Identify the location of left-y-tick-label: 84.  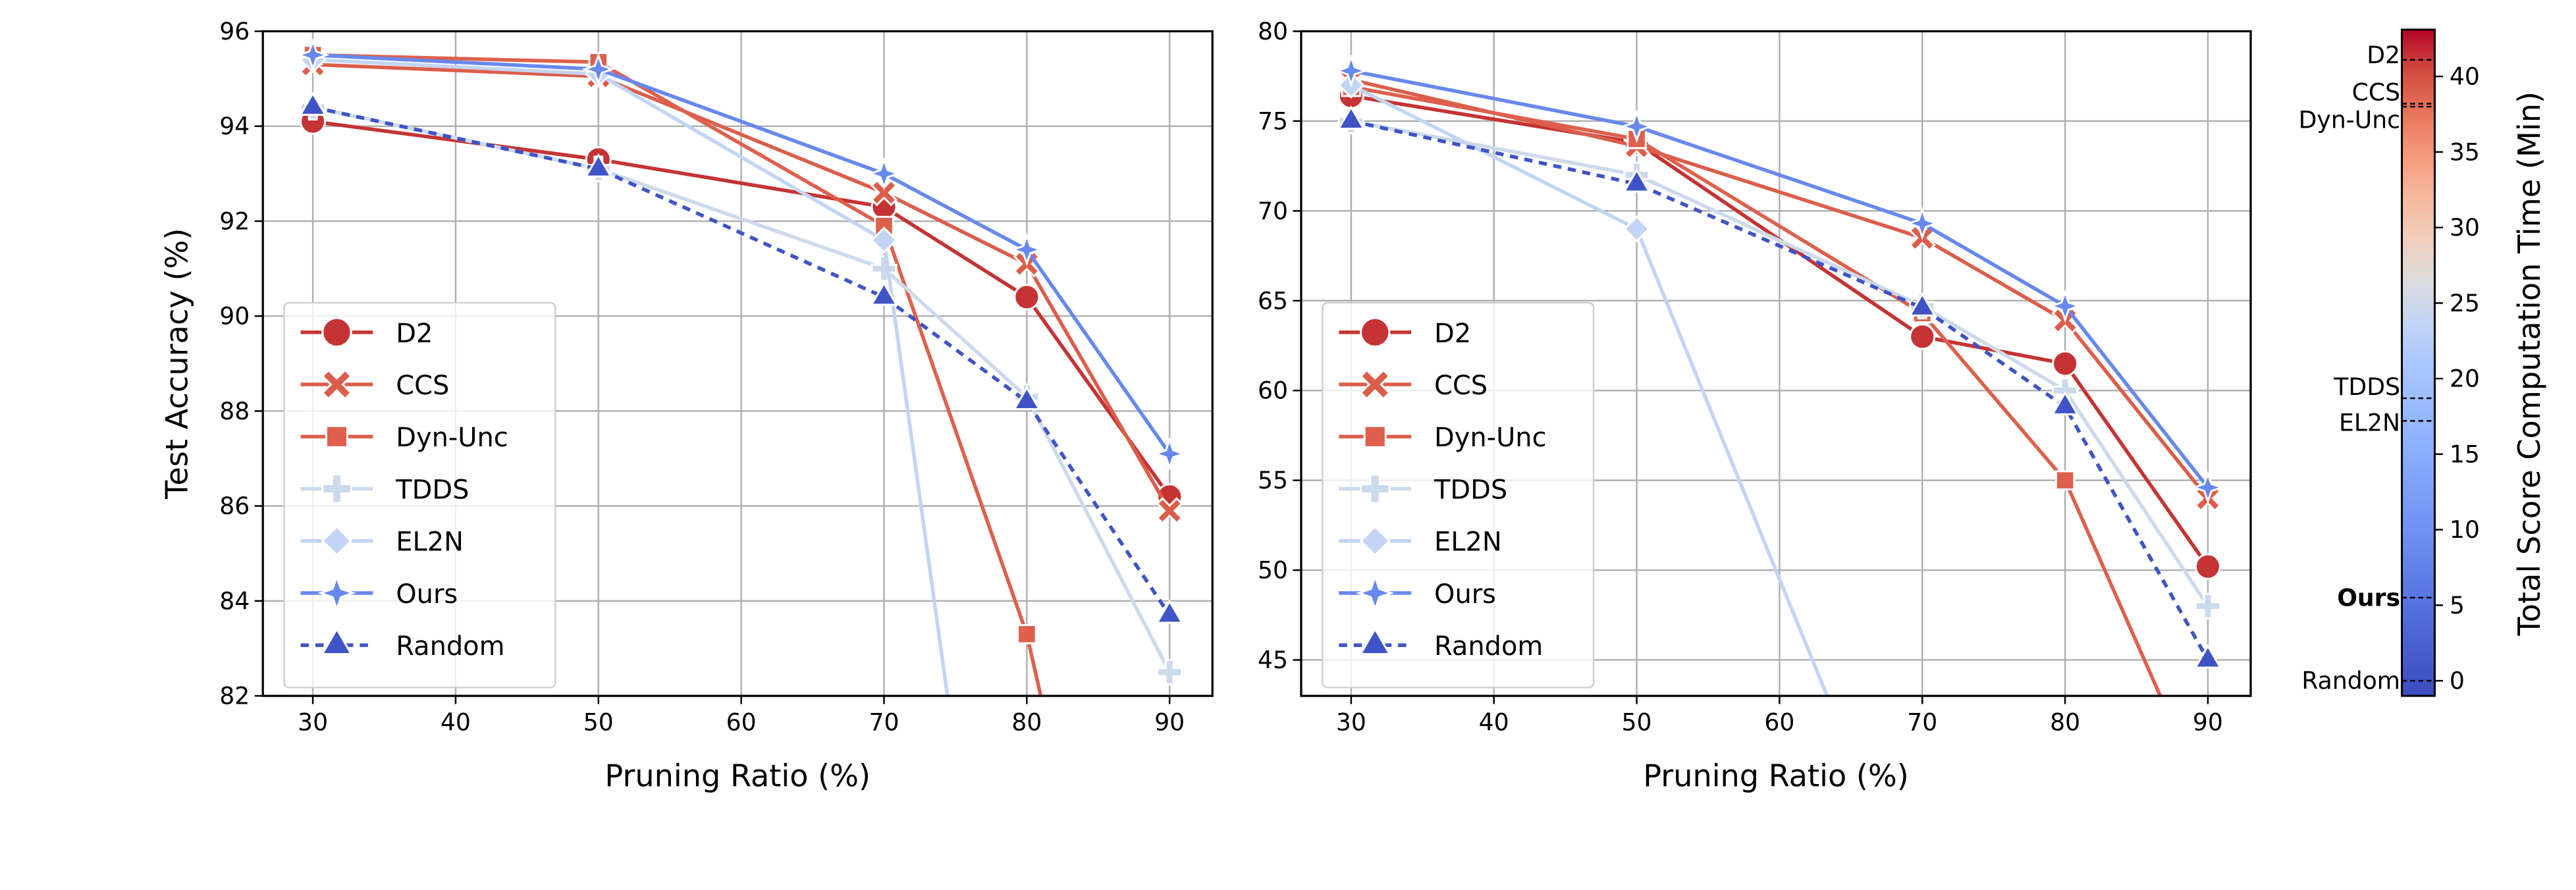
(235, 601).